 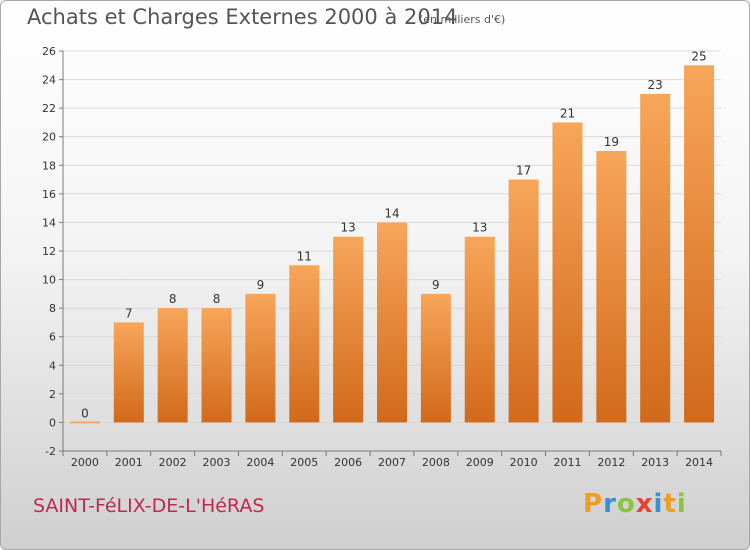 I want to click on x-tick-label: 2010, so click(x=524, y=462).